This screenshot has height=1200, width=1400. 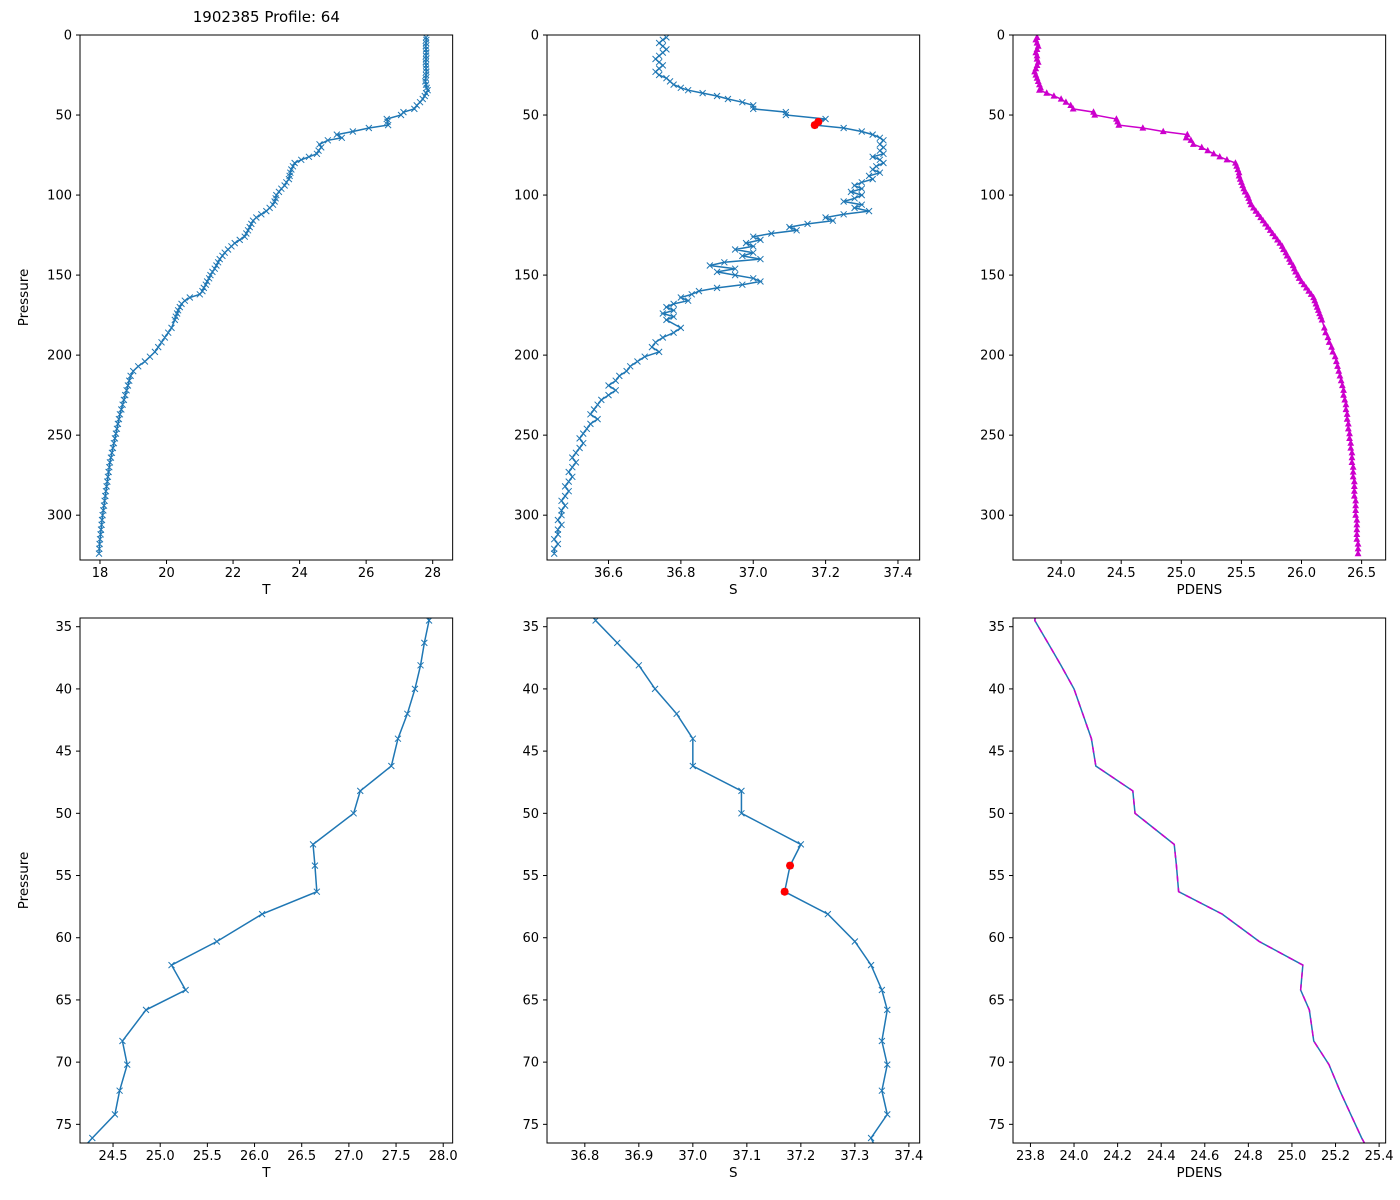 I want to click on plot-area-salinity-full, so click(x=718, y=296).